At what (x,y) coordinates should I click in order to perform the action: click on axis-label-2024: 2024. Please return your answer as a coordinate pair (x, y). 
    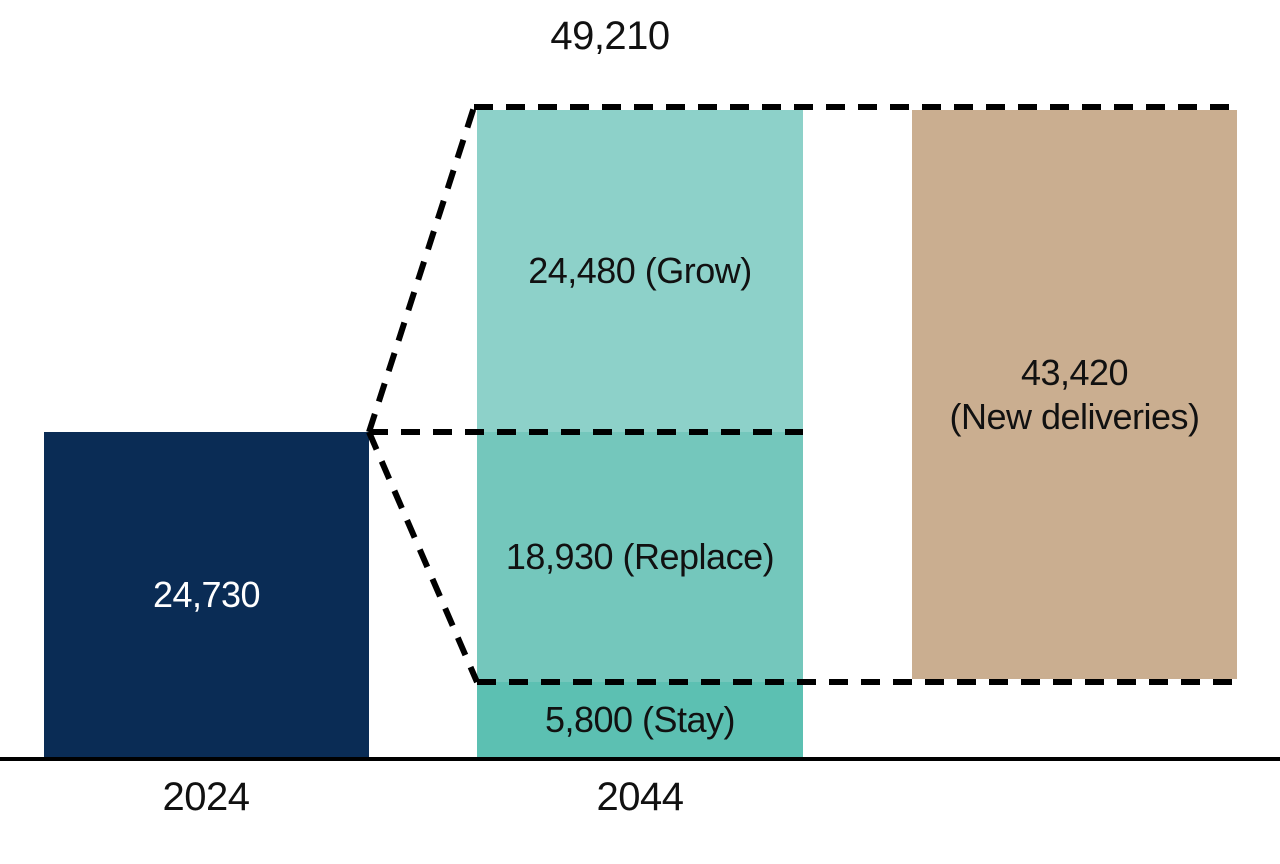
    Looking at the image, I should click on (206, 797).